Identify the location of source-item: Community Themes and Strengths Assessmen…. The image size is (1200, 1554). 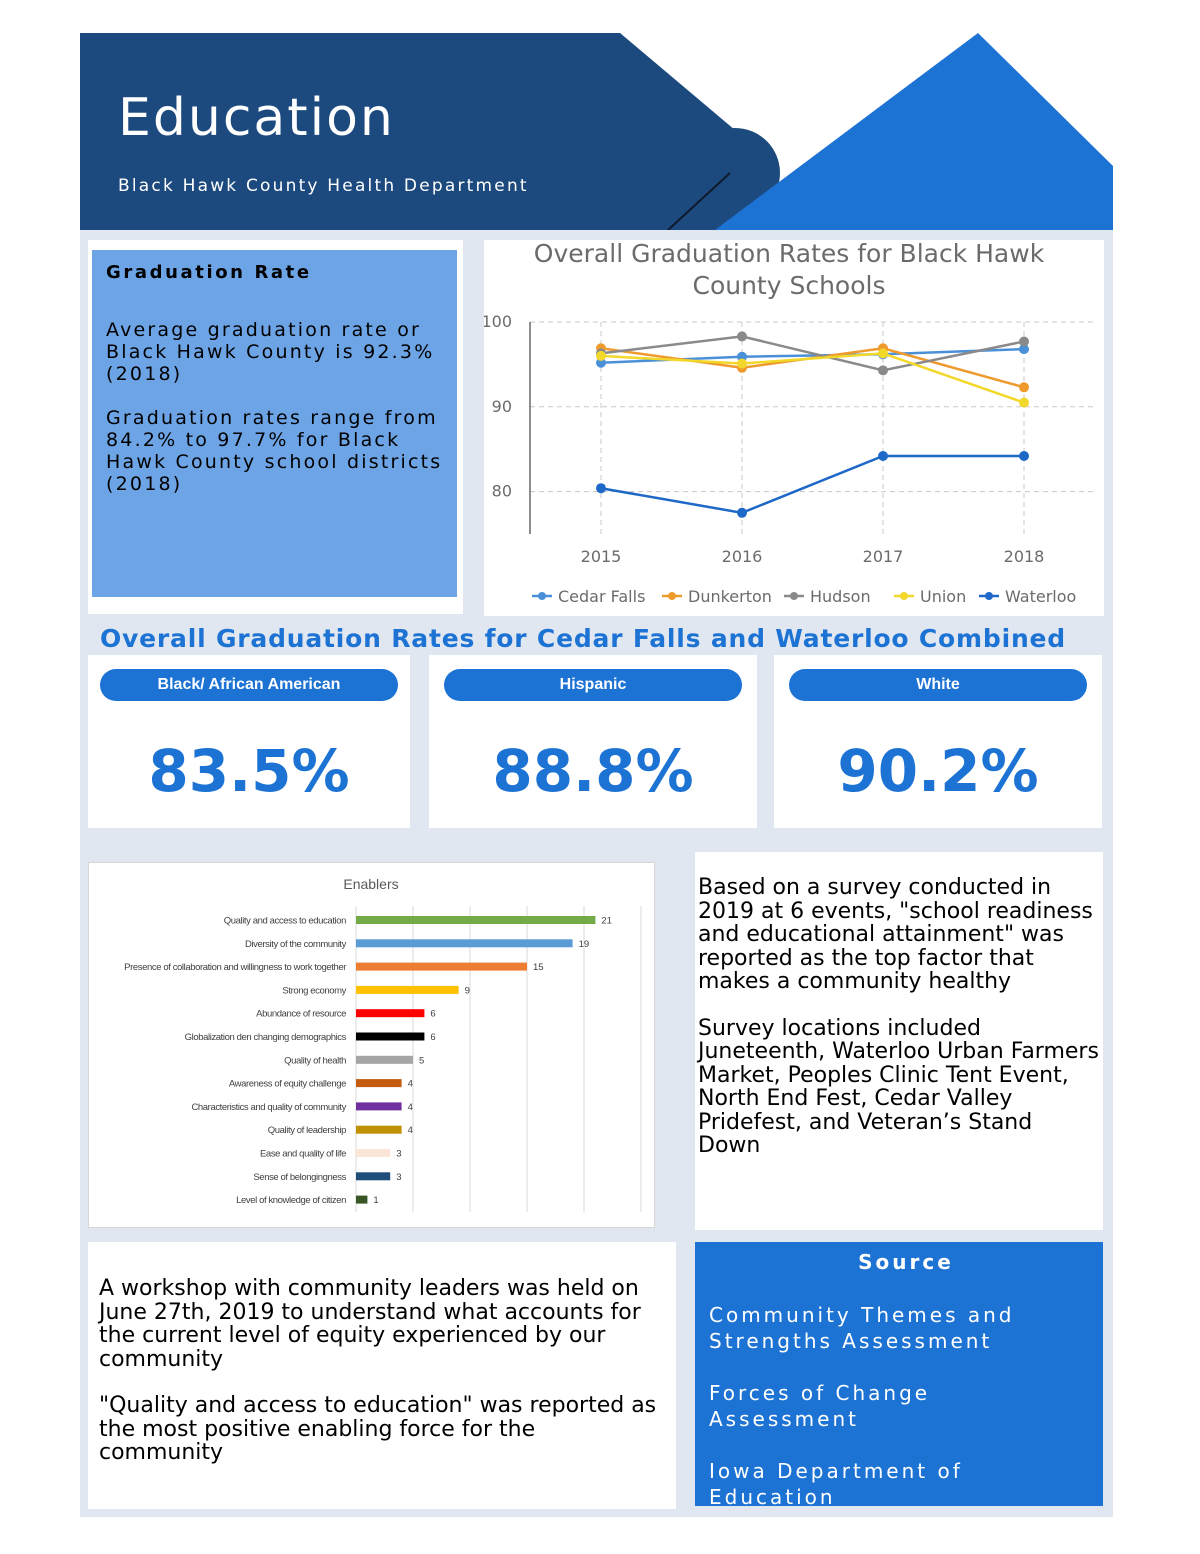
(862, 1328).